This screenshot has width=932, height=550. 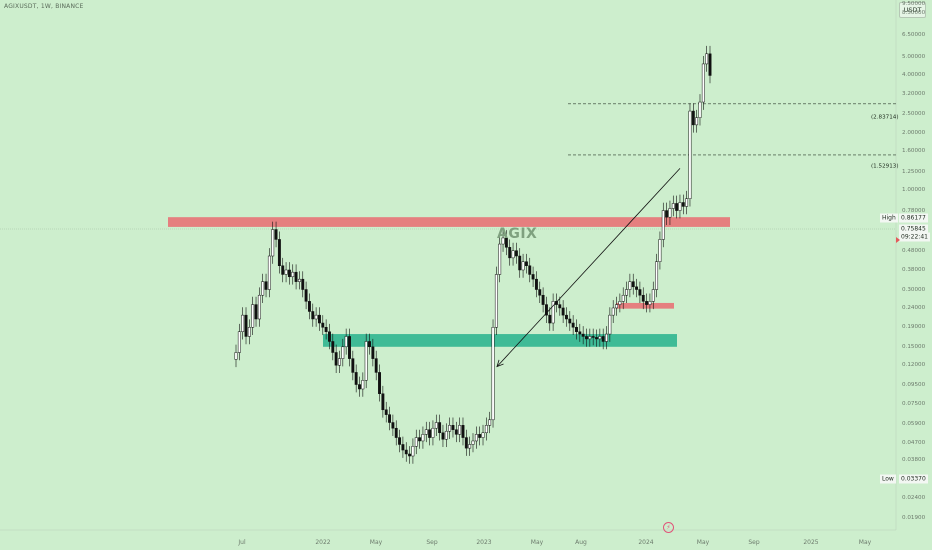 I want to click on price-tick-label: 2.50000, so click(x=914, y=114).